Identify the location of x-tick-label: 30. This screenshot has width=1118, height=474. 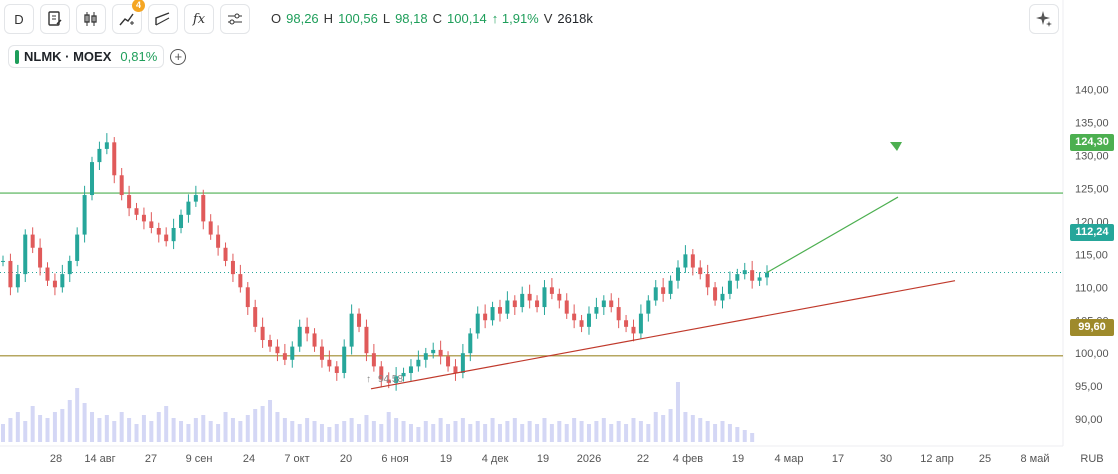
(886, 459).